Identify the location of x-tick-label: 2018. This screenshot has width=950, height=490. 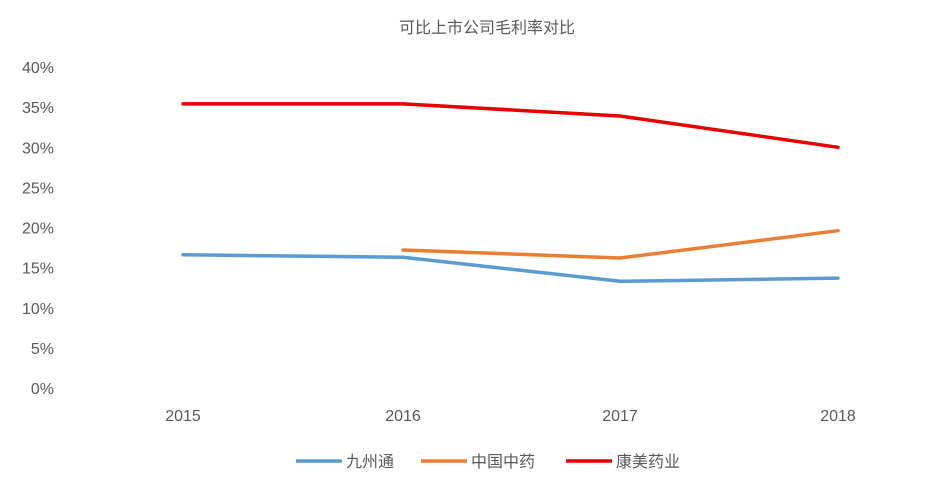
(838, 416).